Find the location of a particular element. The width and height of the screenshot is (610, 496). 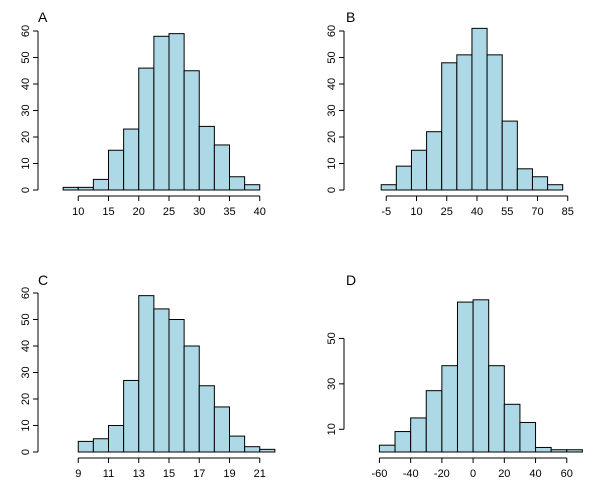

panel-letter: D is located at coordinates (351, 280).